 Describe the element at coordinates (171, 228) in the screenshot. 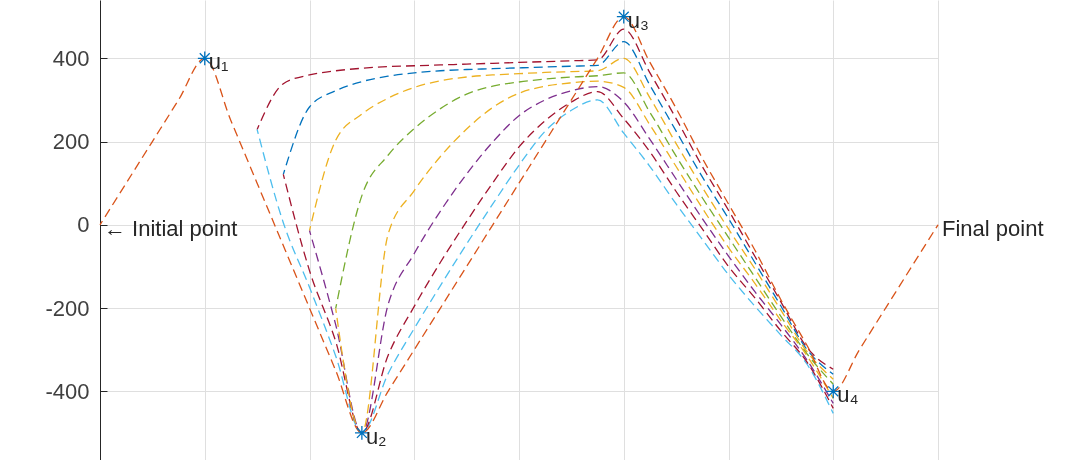

I see `data-label: ← Initial point` at that location.